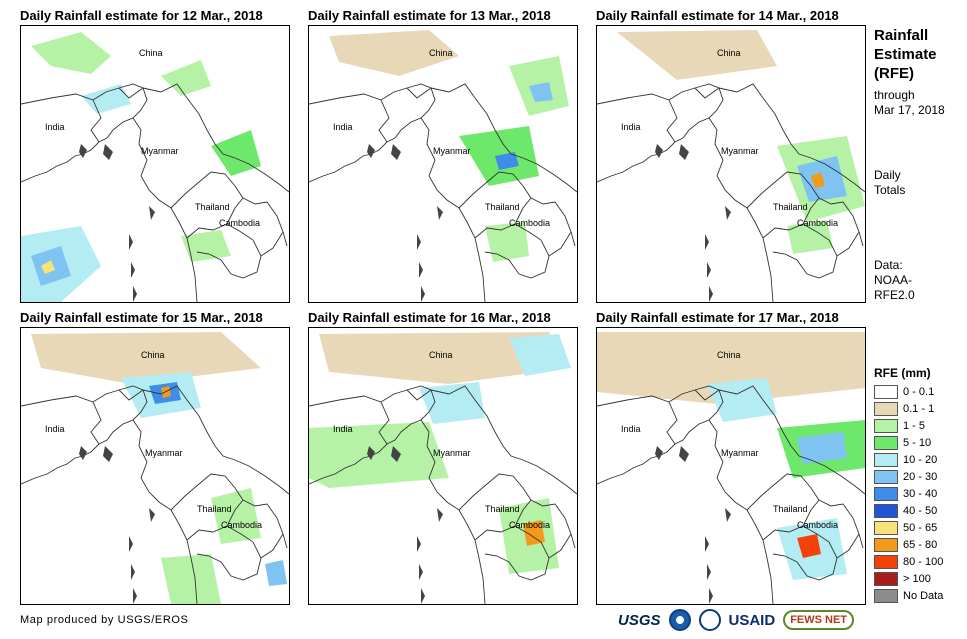 Image resolution: width=967 pixels, height=639 pixels. What do you see at coordinates (909, 110) in the screenshot?
I see `through-date: Mar 17, 2018` at bounding box center [909, 110].